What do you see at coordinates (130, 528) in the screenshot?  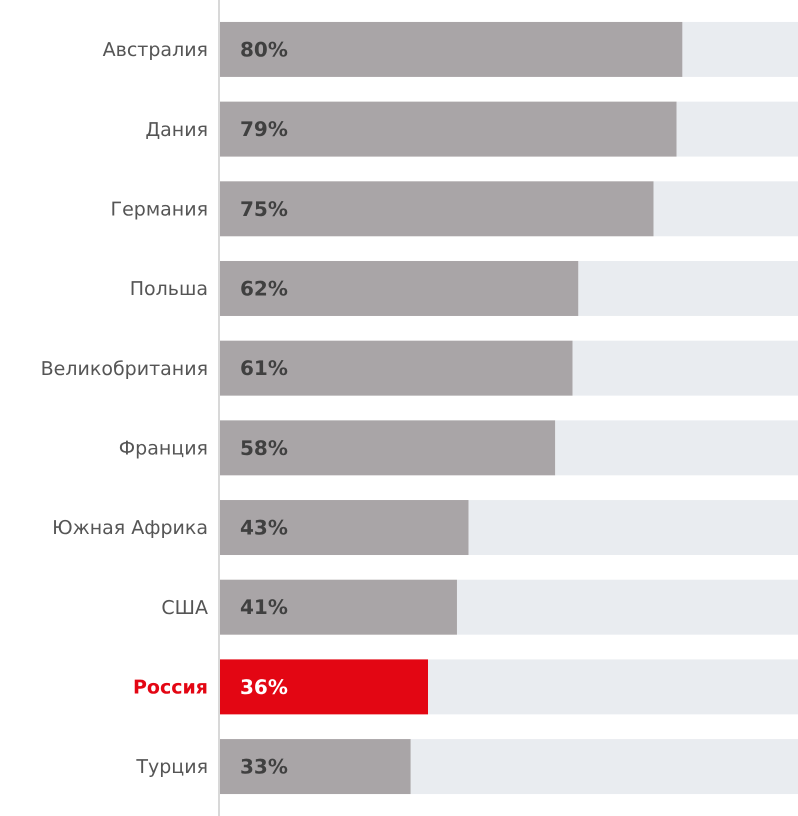 I see `y-tick-label: Южная Африка` at bounding box center [130, 528].